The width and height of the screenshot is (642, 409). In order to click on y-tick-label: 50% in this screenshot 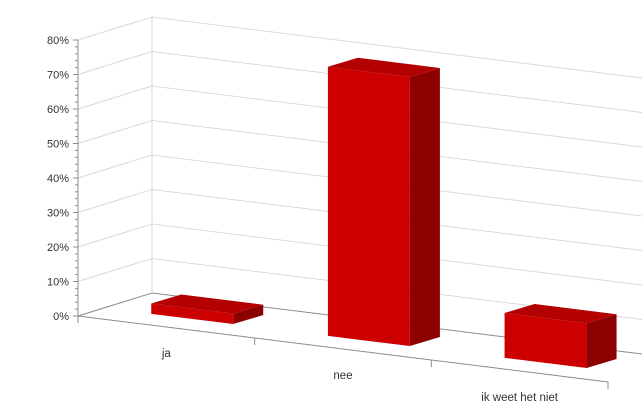, I will do `click(58, 145)`.